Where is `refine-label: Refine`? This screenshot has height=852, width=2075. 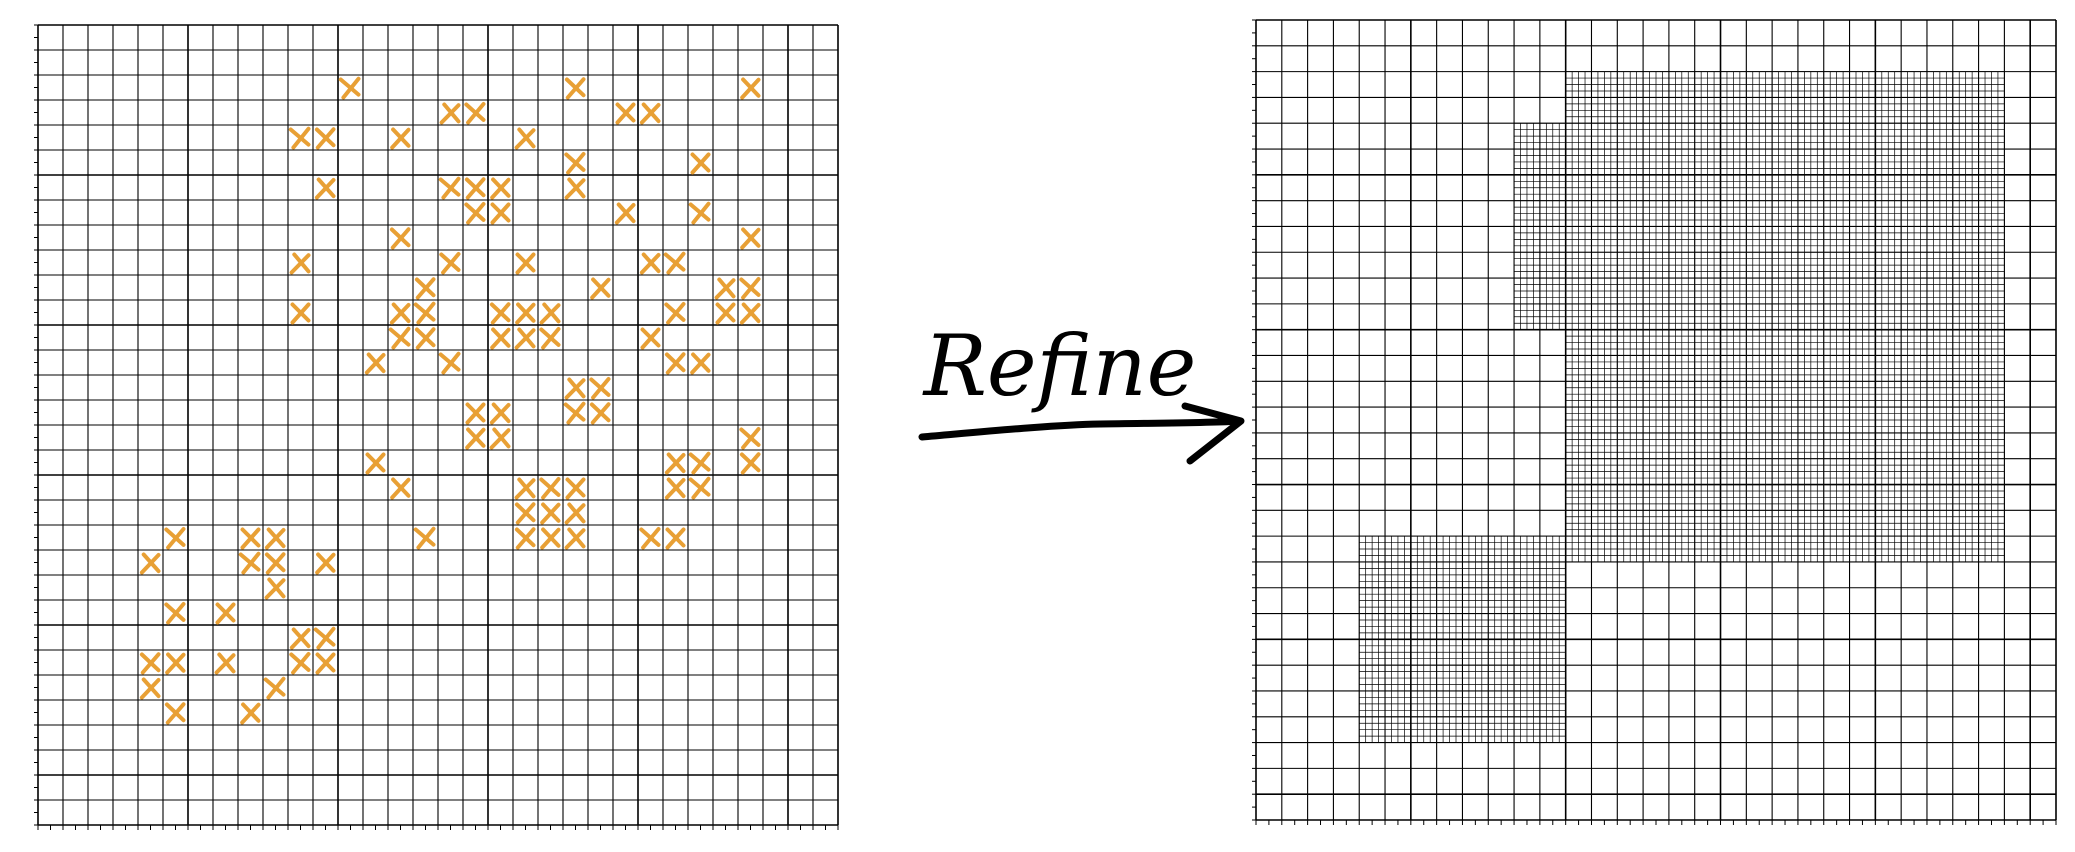 refine-label: Refine is located at coordinates (1059, 366).